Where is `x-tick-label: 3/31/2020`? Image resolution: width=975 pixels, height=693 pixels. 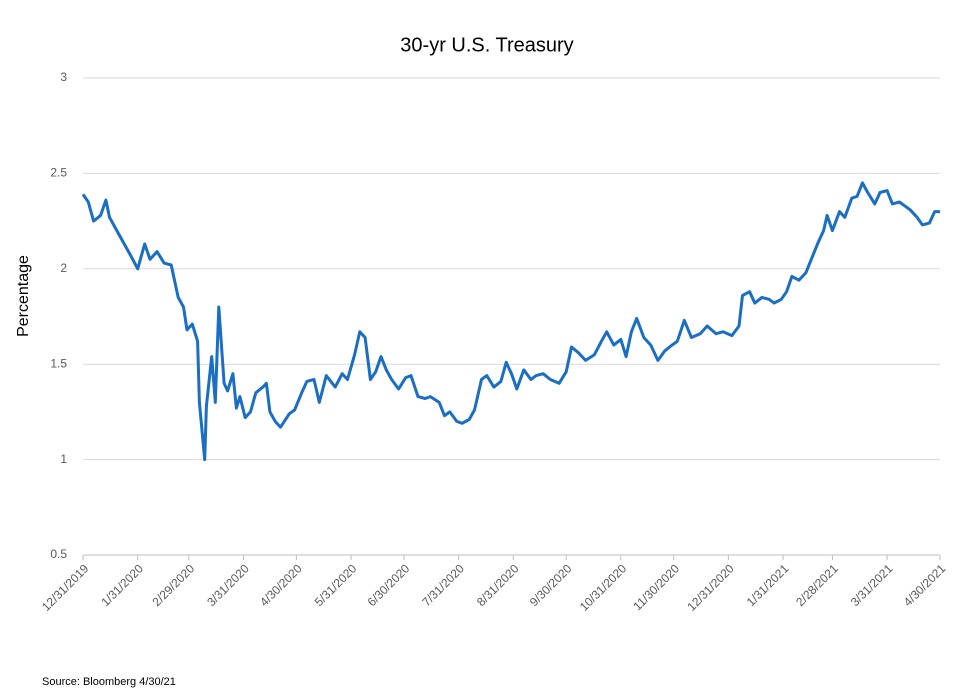 x-tick-label: 3/31/2020 is located at coordinates (228, 585).